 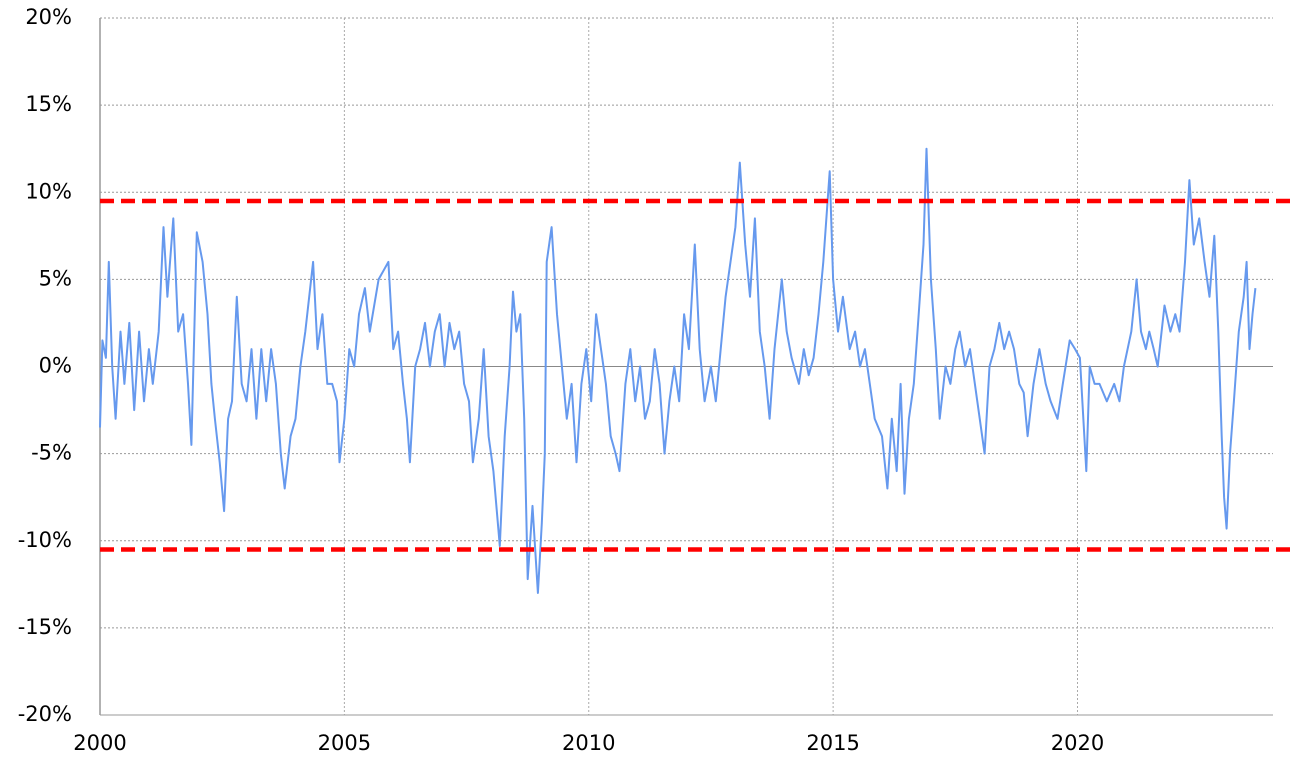 I want to click on y-tick-label: -20%, so click(x=45, y=714).